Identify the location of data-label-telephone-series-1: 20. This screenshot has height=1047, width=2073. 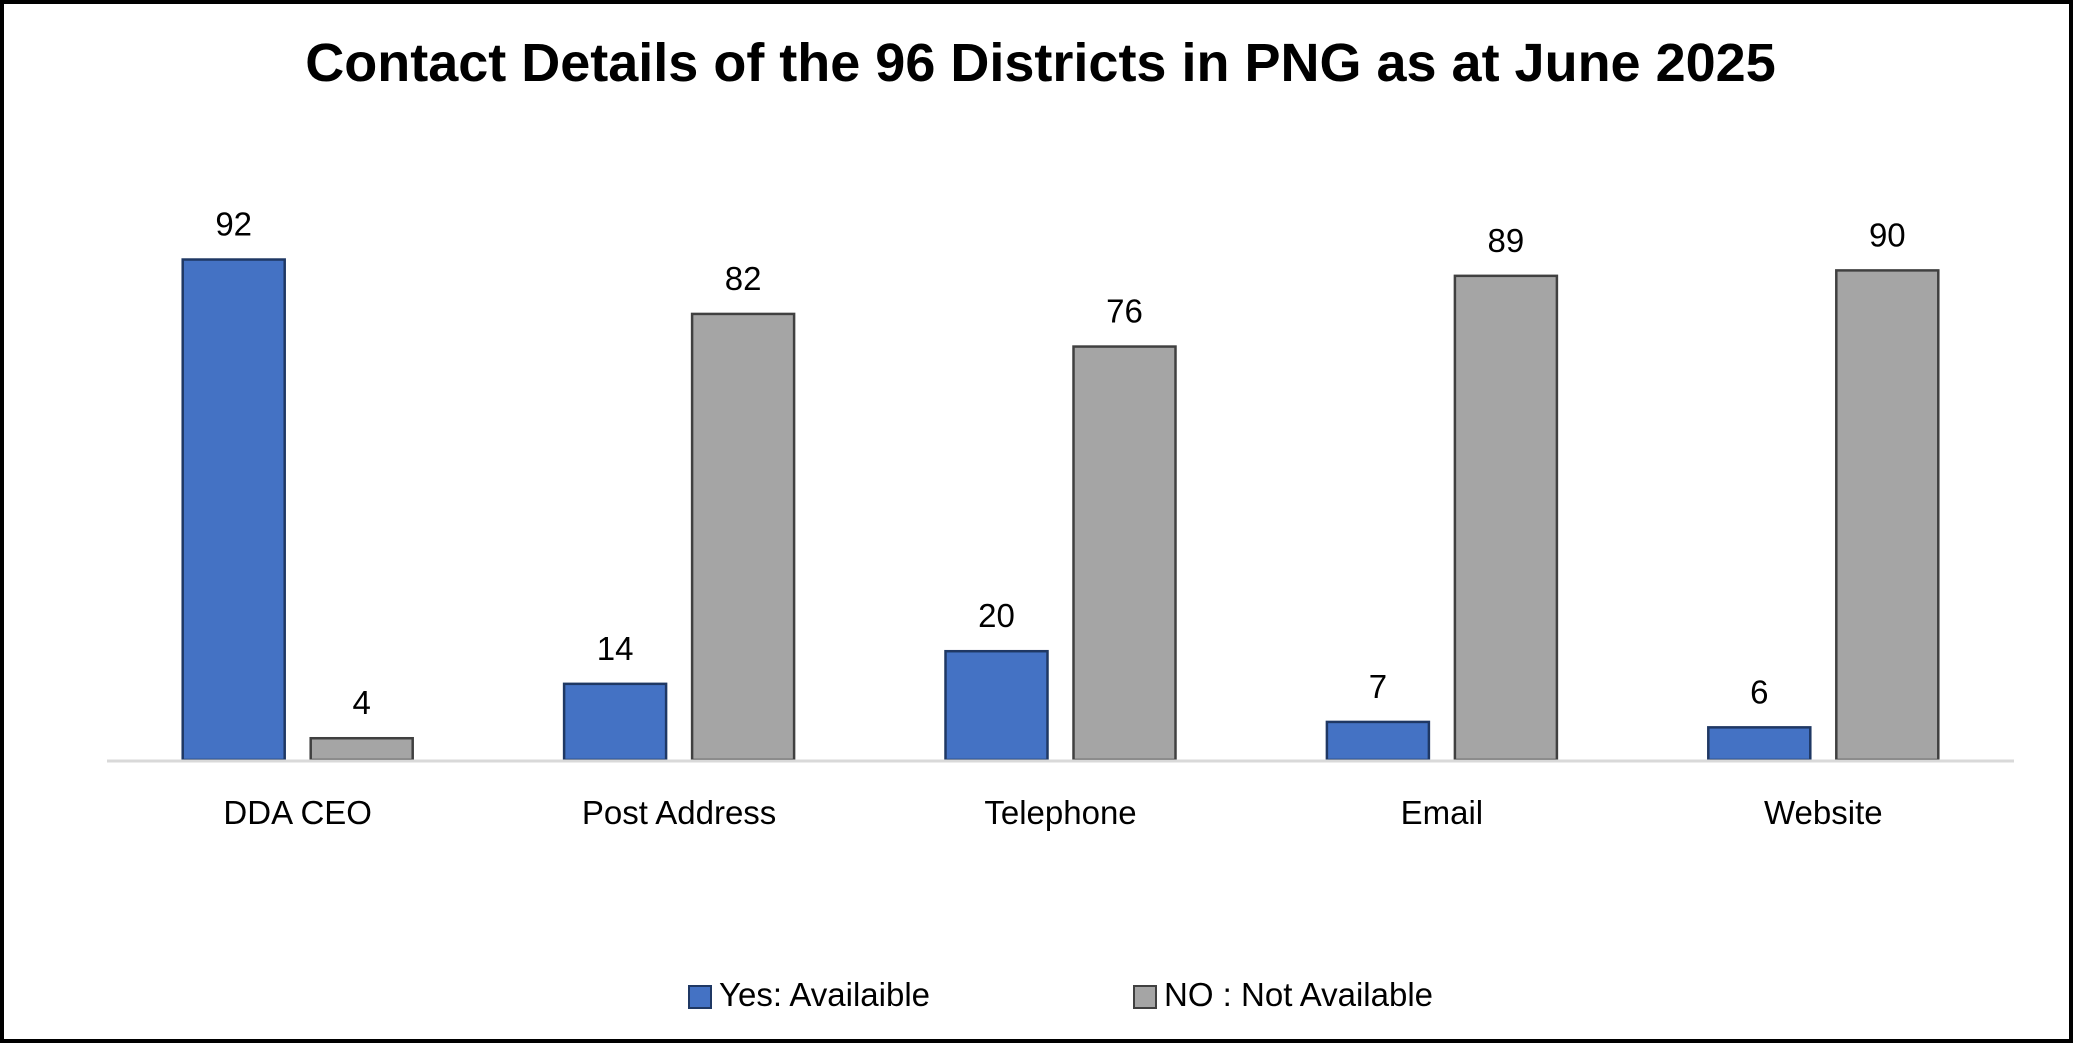
(996, 615).